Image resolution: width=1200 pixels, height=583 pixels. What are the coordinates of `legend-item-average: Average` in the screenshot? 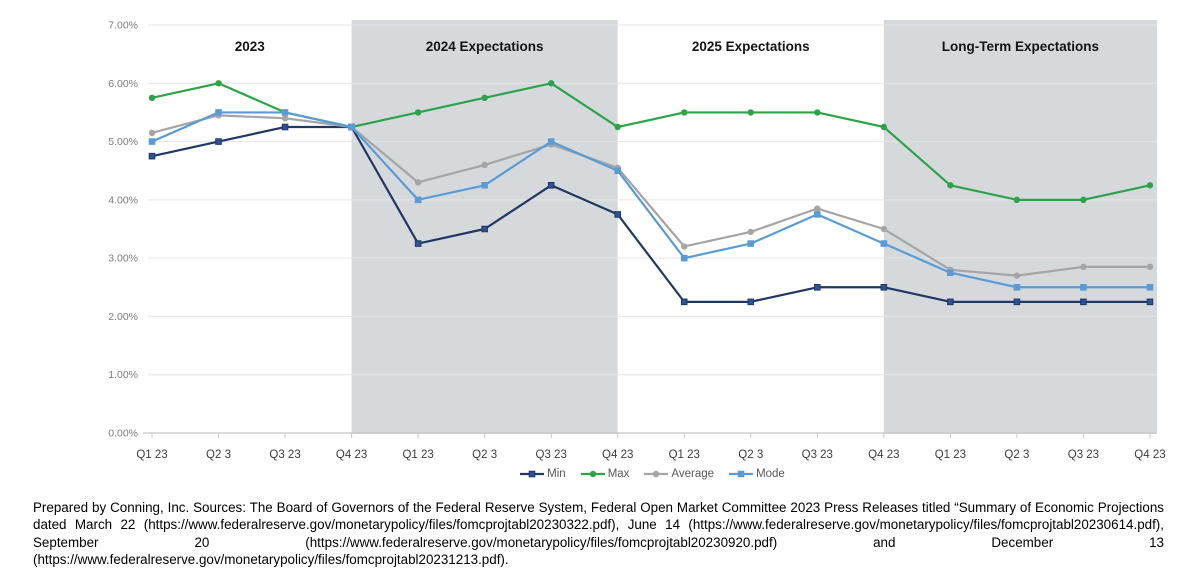 It's located at (679, 474).